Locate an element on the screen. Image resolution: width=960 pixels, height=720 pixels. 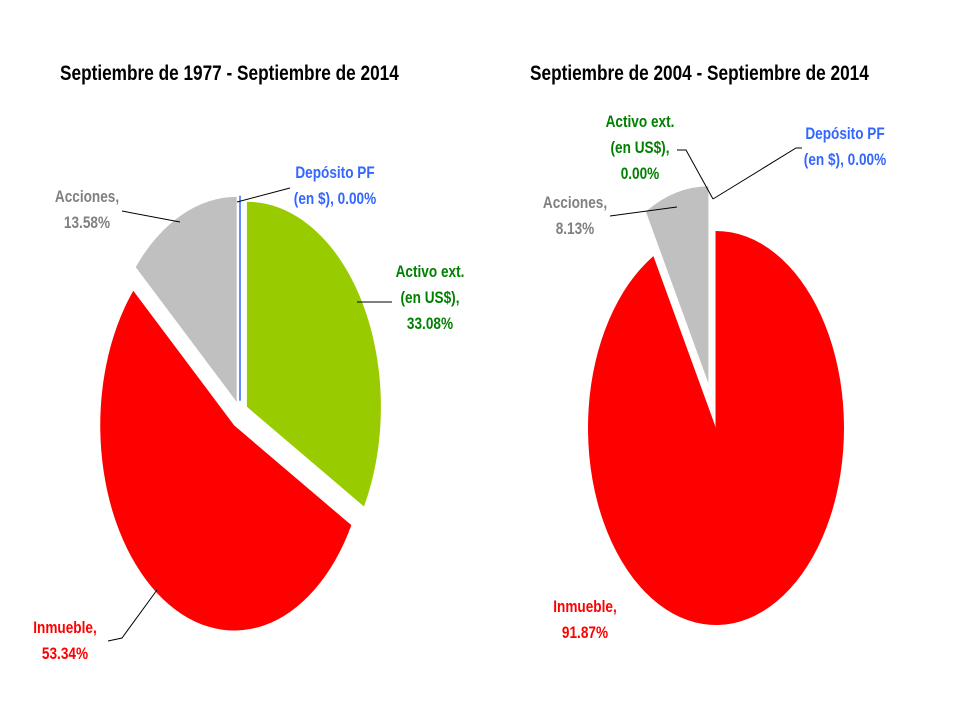
chart-title-1: Septiembre de 1977 - Septiembre de 2014 is located at coordinates (229, 73).